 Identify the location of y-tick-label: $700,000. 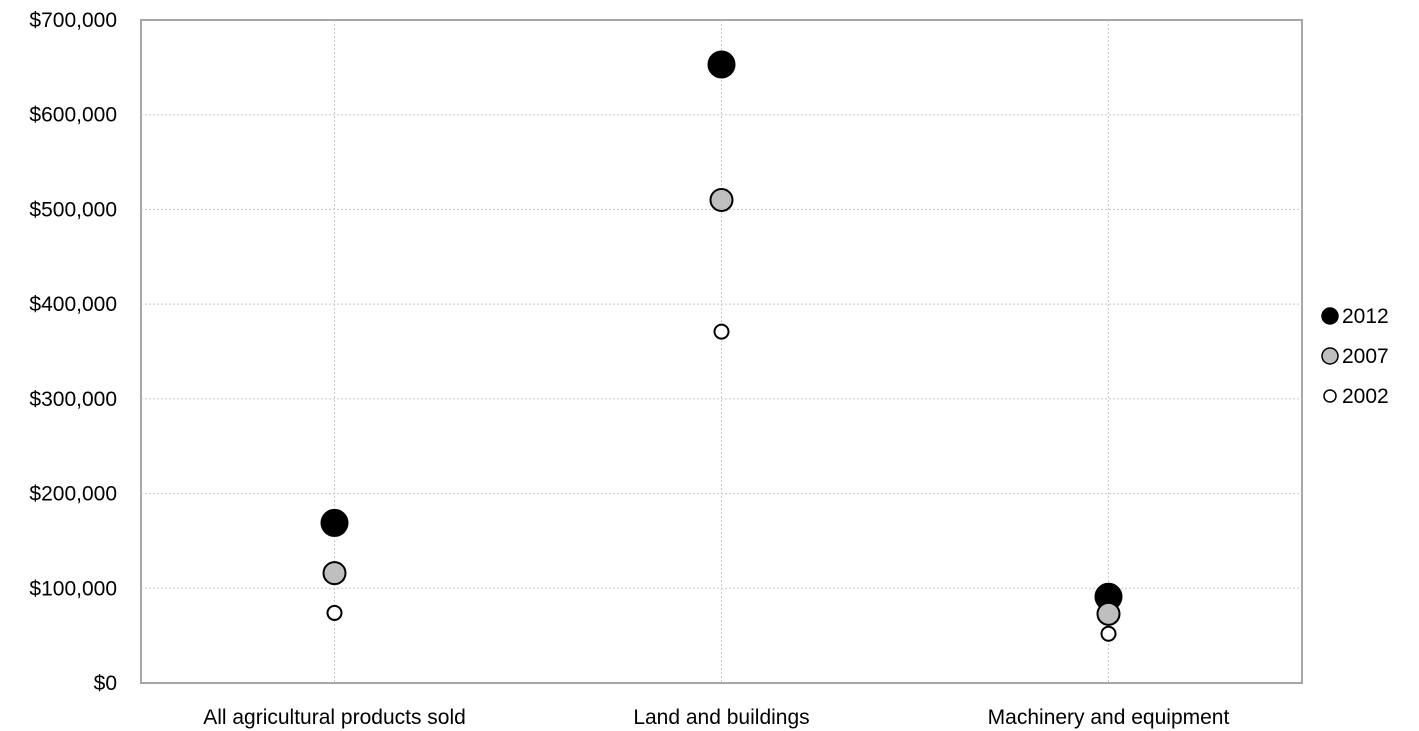
(73, 20).